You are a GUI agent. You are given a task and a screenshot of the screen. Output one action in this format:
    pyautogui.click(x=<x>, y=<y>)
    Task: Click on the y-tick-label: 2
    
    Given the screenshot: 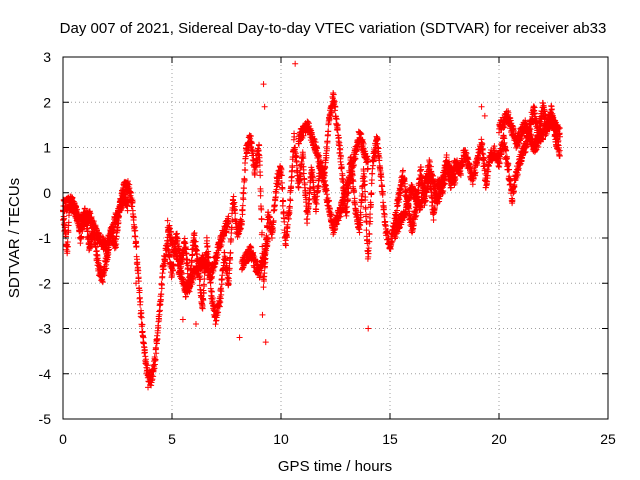 What is the action you would take?
    pyautogui.click(x=47, y=102)
    